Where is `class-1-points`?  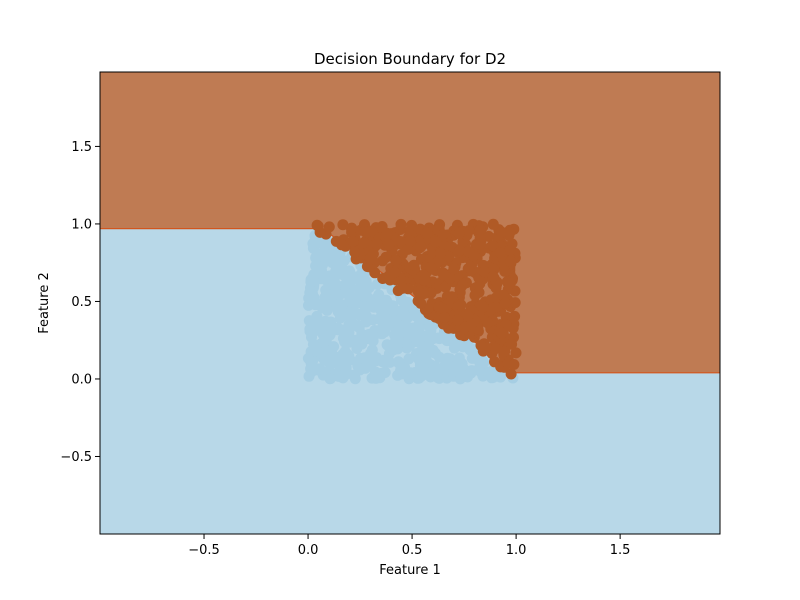 class-1-points is located at coordinates (416, 299).